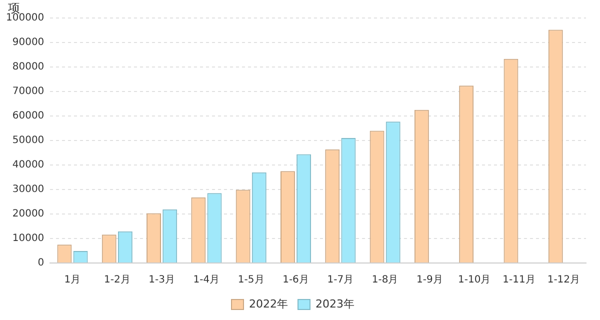 The image size is (600, 320). I want to click on legend-label: 2022年, so click(268, 303).